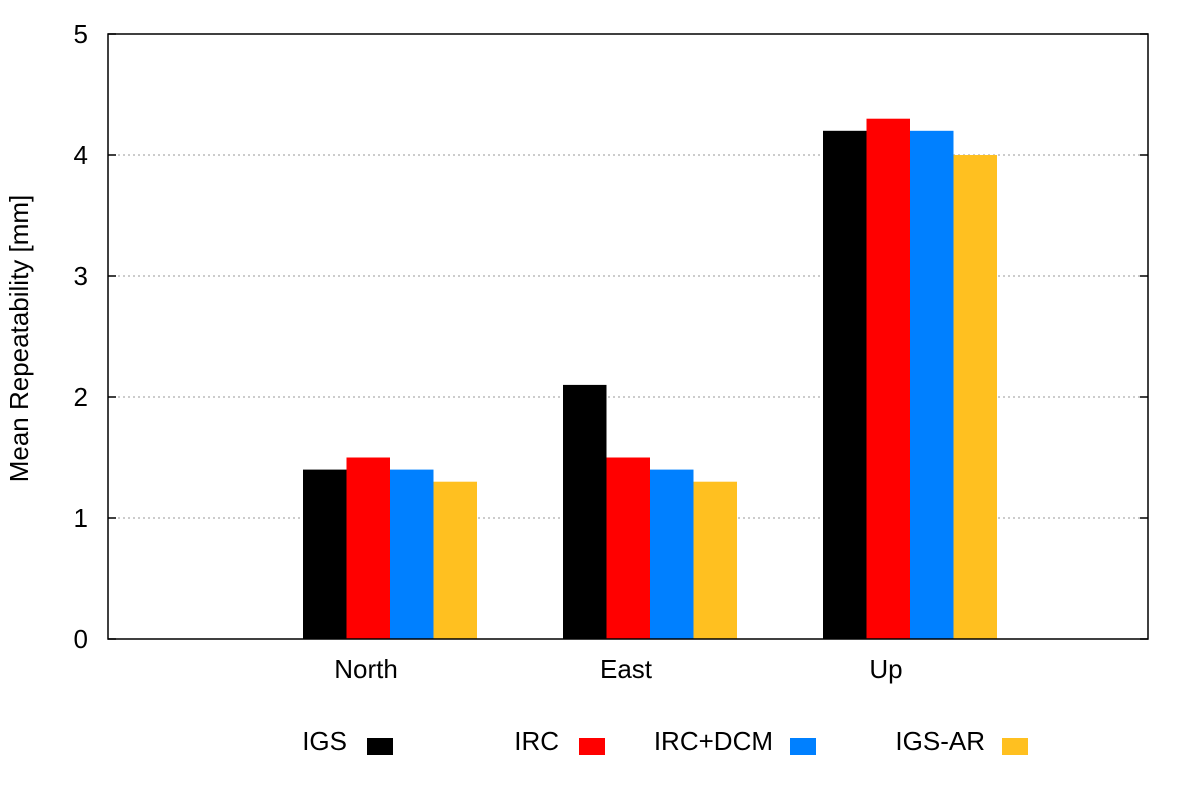  I want to click on legend: IGS IRC IRC+DCM IGS-AR, so click(665, 741).